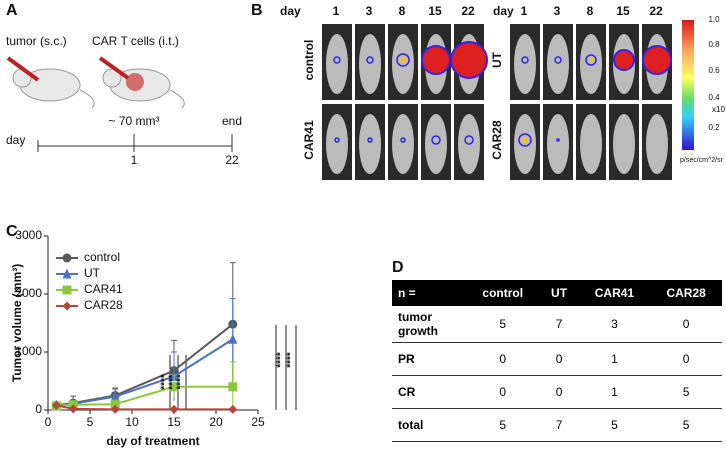 This screenshot has width=726, height=453. What do you see at coordinates (497, 59) in the screenshot?
I see `row-label: UT` at bounding box center [497, 59].